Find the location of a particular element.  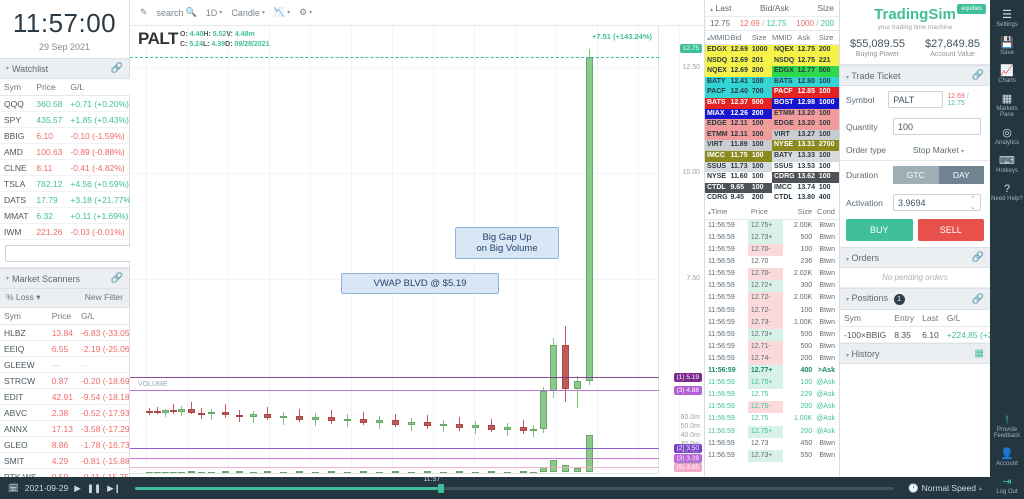

level2-row: NYSE 13.31 2700 is located at coordinates (805, 145).